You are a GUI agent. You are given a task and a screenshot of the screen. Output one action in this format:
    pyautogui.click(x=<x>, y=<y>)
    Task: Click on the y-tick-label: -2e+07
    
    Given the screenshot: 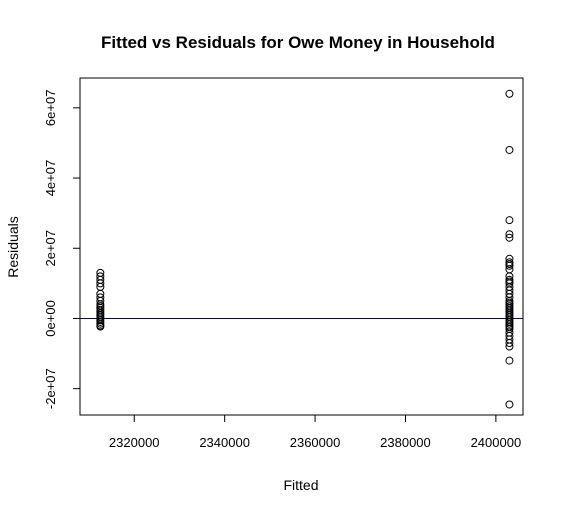 What is the action you would take?
    pyautogui.click(x=50, y=388)
    